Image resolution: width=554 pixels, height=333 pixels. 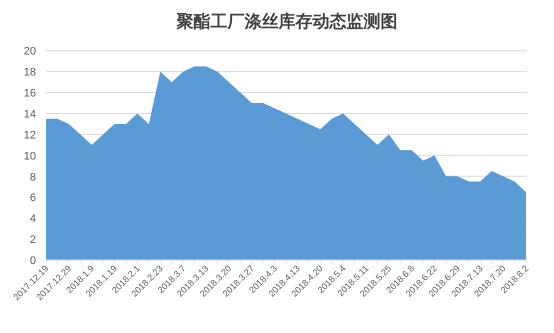 I want to click on chart-title: 聚酯工厂涤丝库存动态监测图, so click(x=287, y=21).